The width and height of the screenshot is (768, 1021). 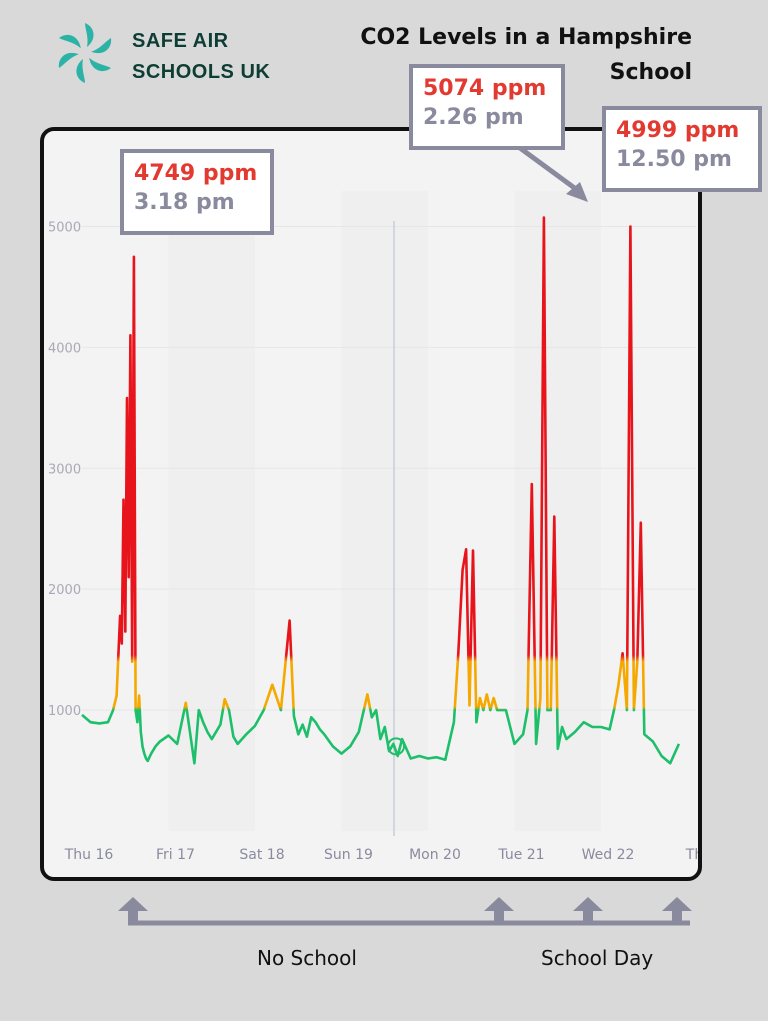 What do you see at coordinates (85, 53) in the screenshot?
I see `leaf-swirl-icon` at bounding box center [85, 53].